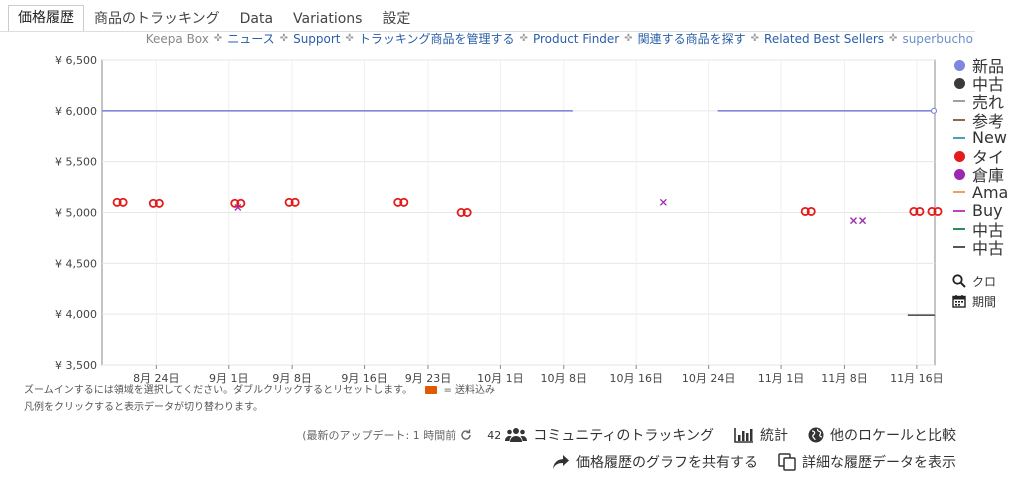  Describe the element at coordinates (157, 19) in the screenshot. I see `tab-product-tracking: 商品のトラッキング` at that location.